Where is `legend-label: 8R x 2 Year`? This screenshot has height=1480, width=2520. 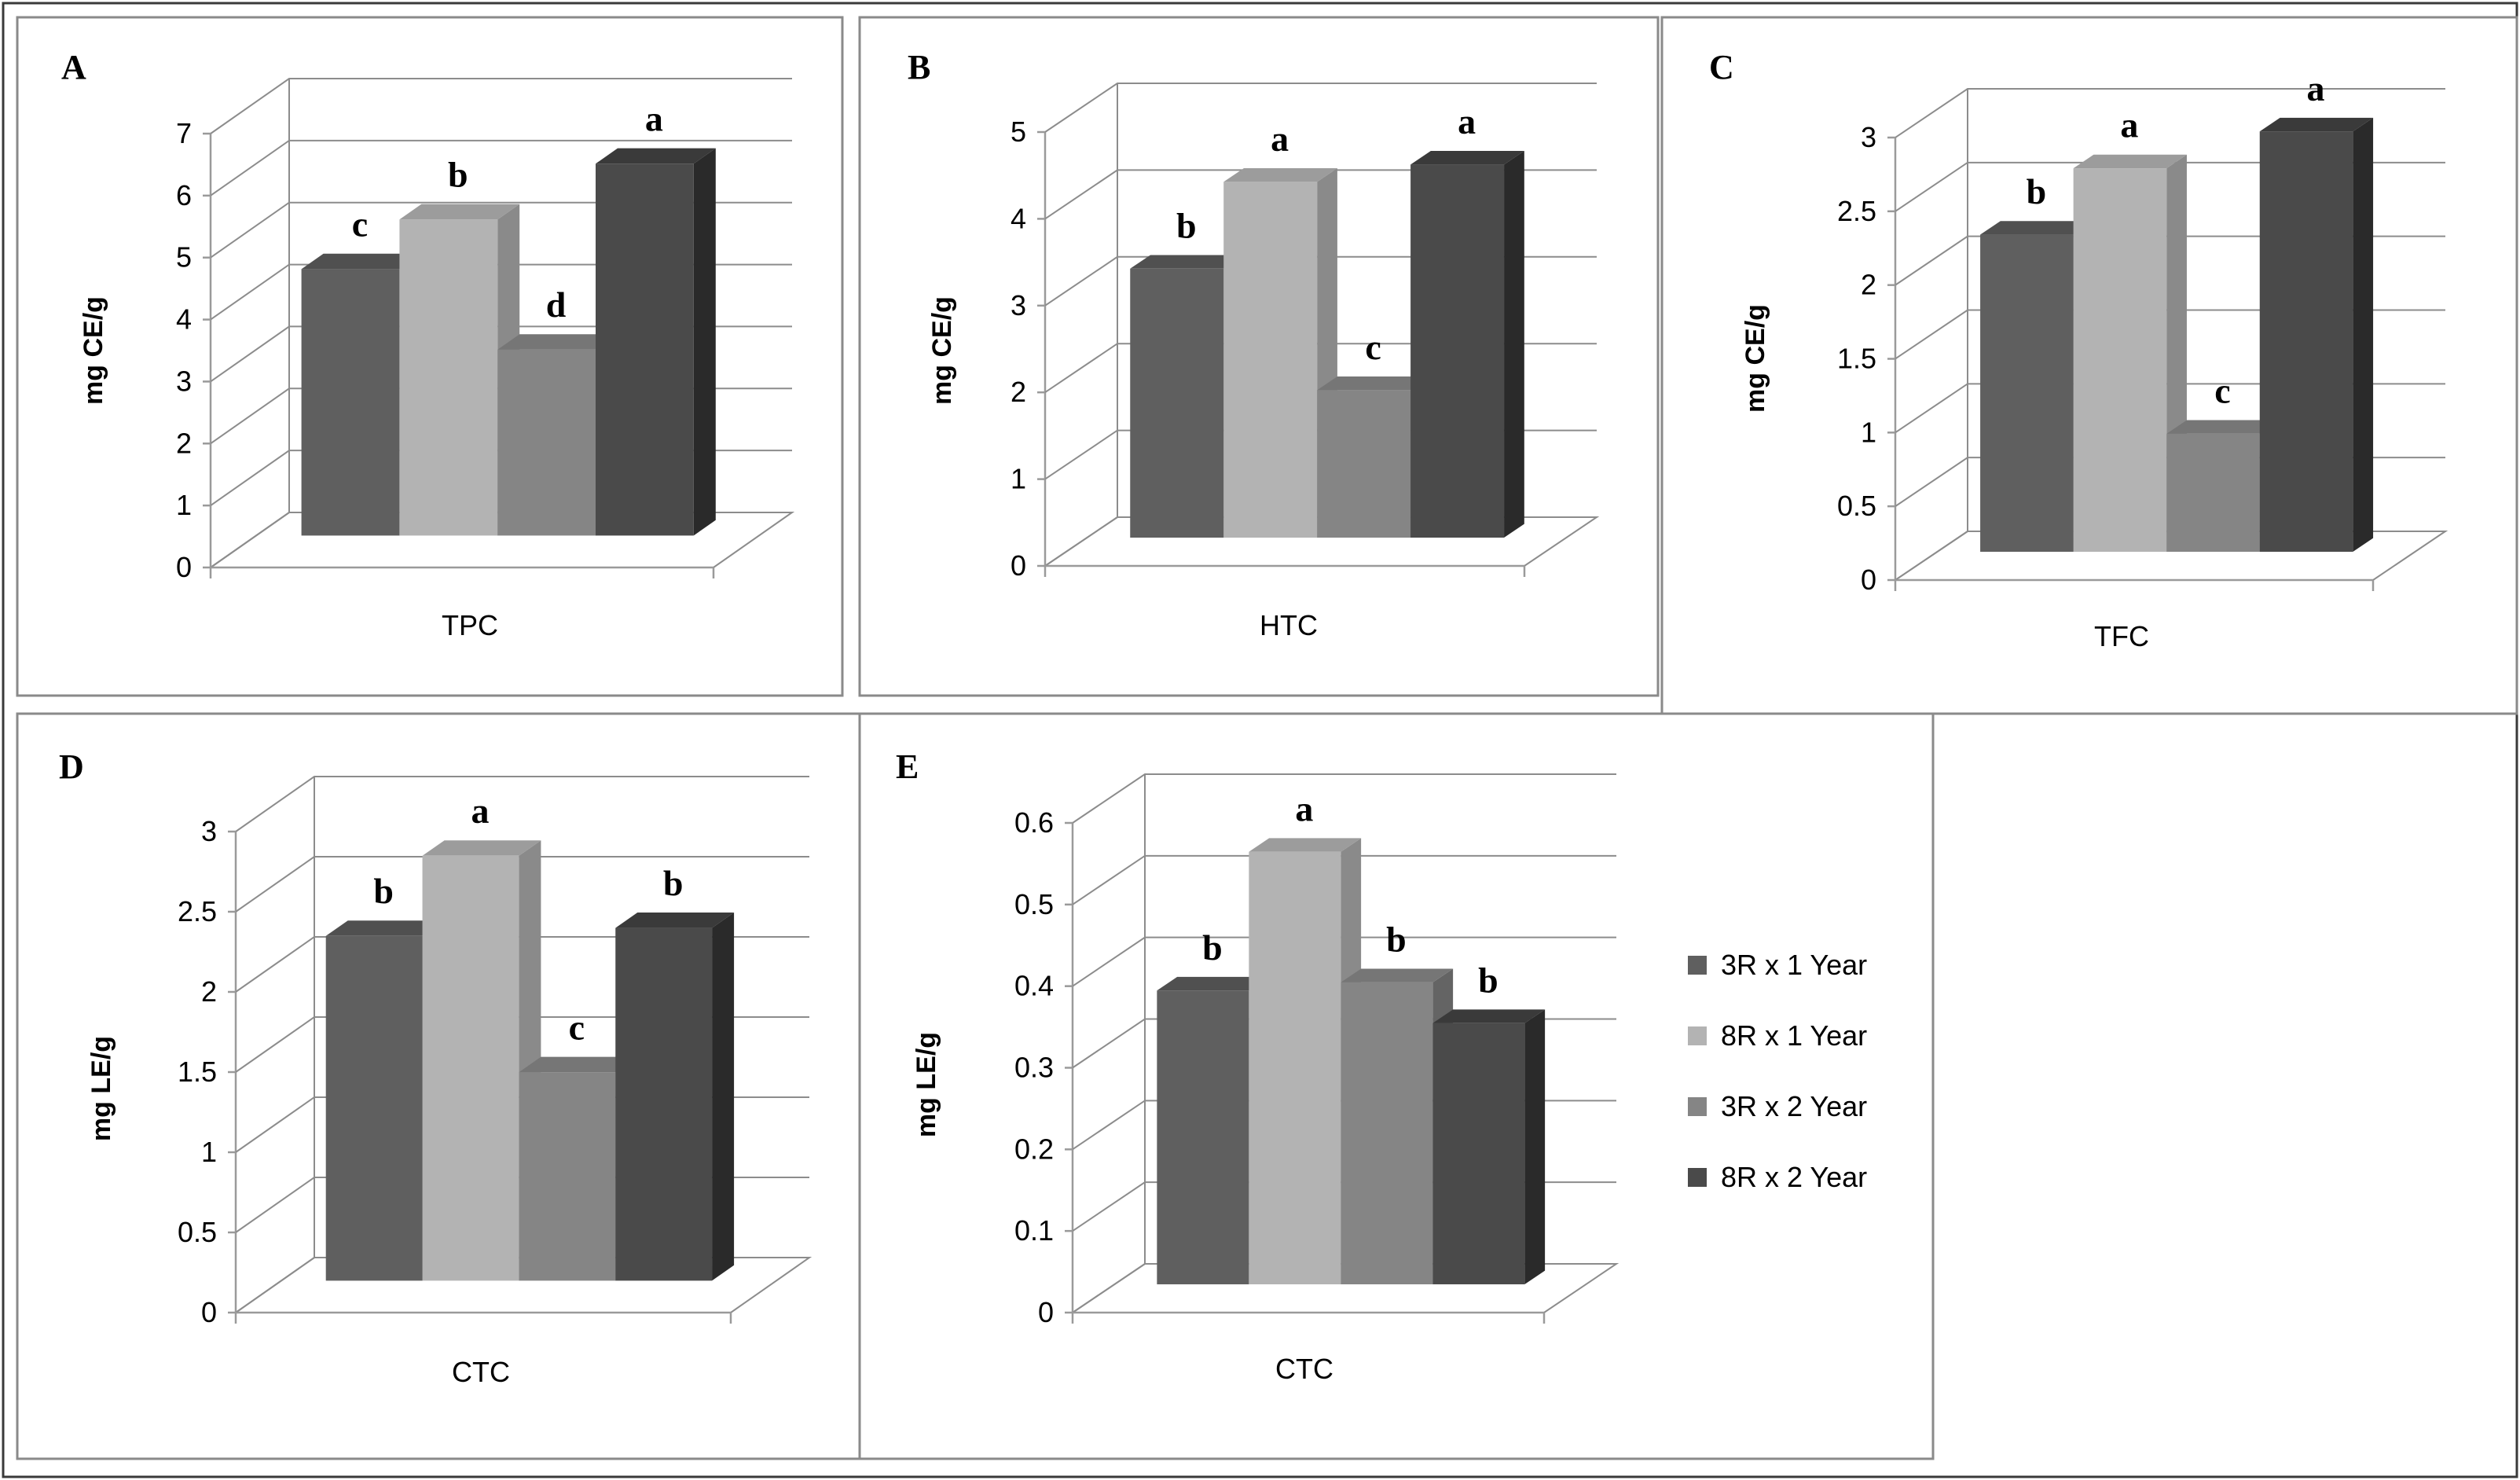
legend-label: 8R x 2 Year is located at coordinates (1794, 1177).